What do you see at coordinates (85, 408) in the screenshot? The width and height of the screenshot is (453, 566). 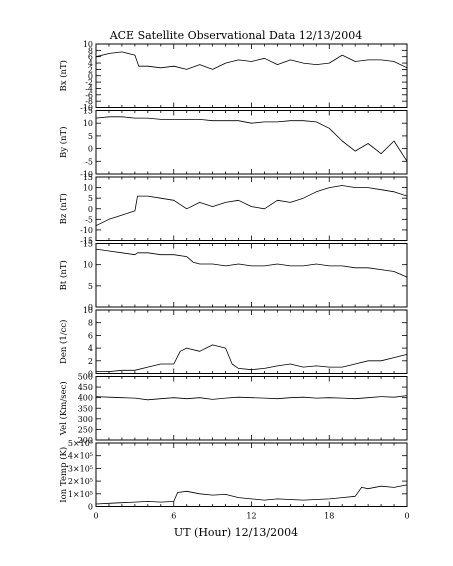 I see `y-tick-label: 350` at bounding box center [85, 408].